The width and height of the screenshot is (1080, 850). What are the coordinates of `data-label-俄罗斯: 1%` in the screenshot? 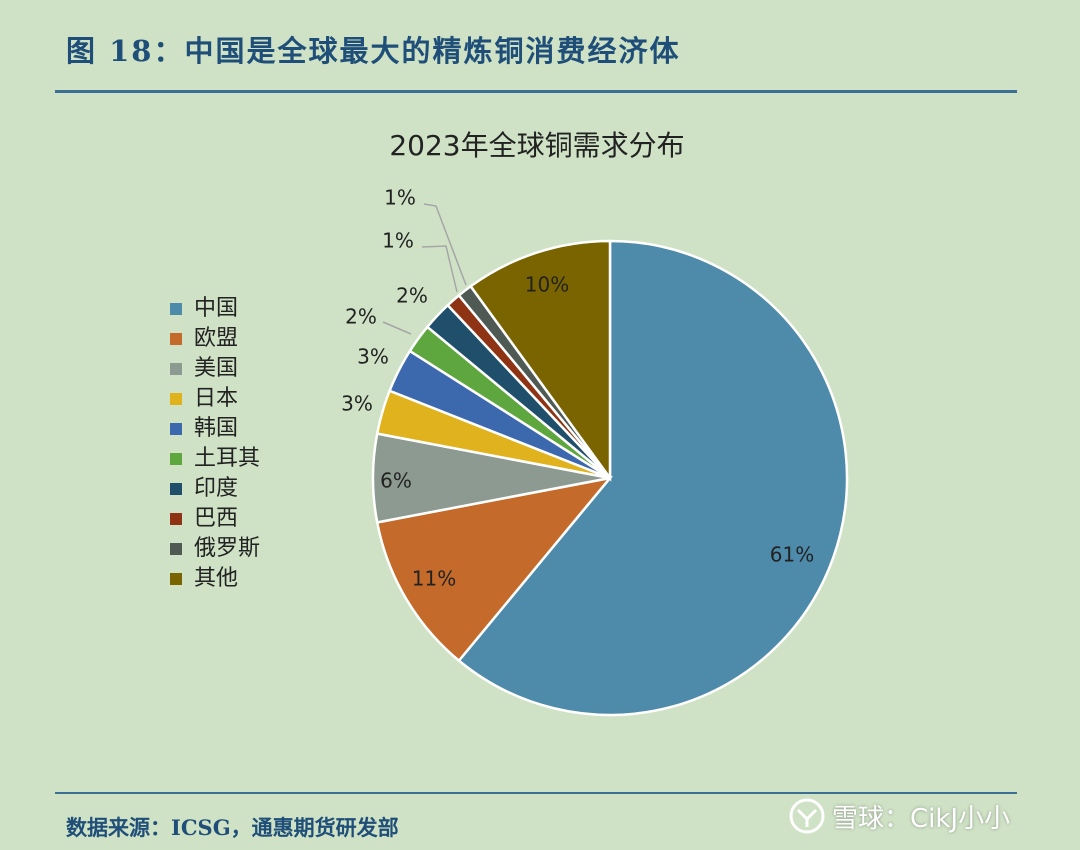 It's located at (400, 198).